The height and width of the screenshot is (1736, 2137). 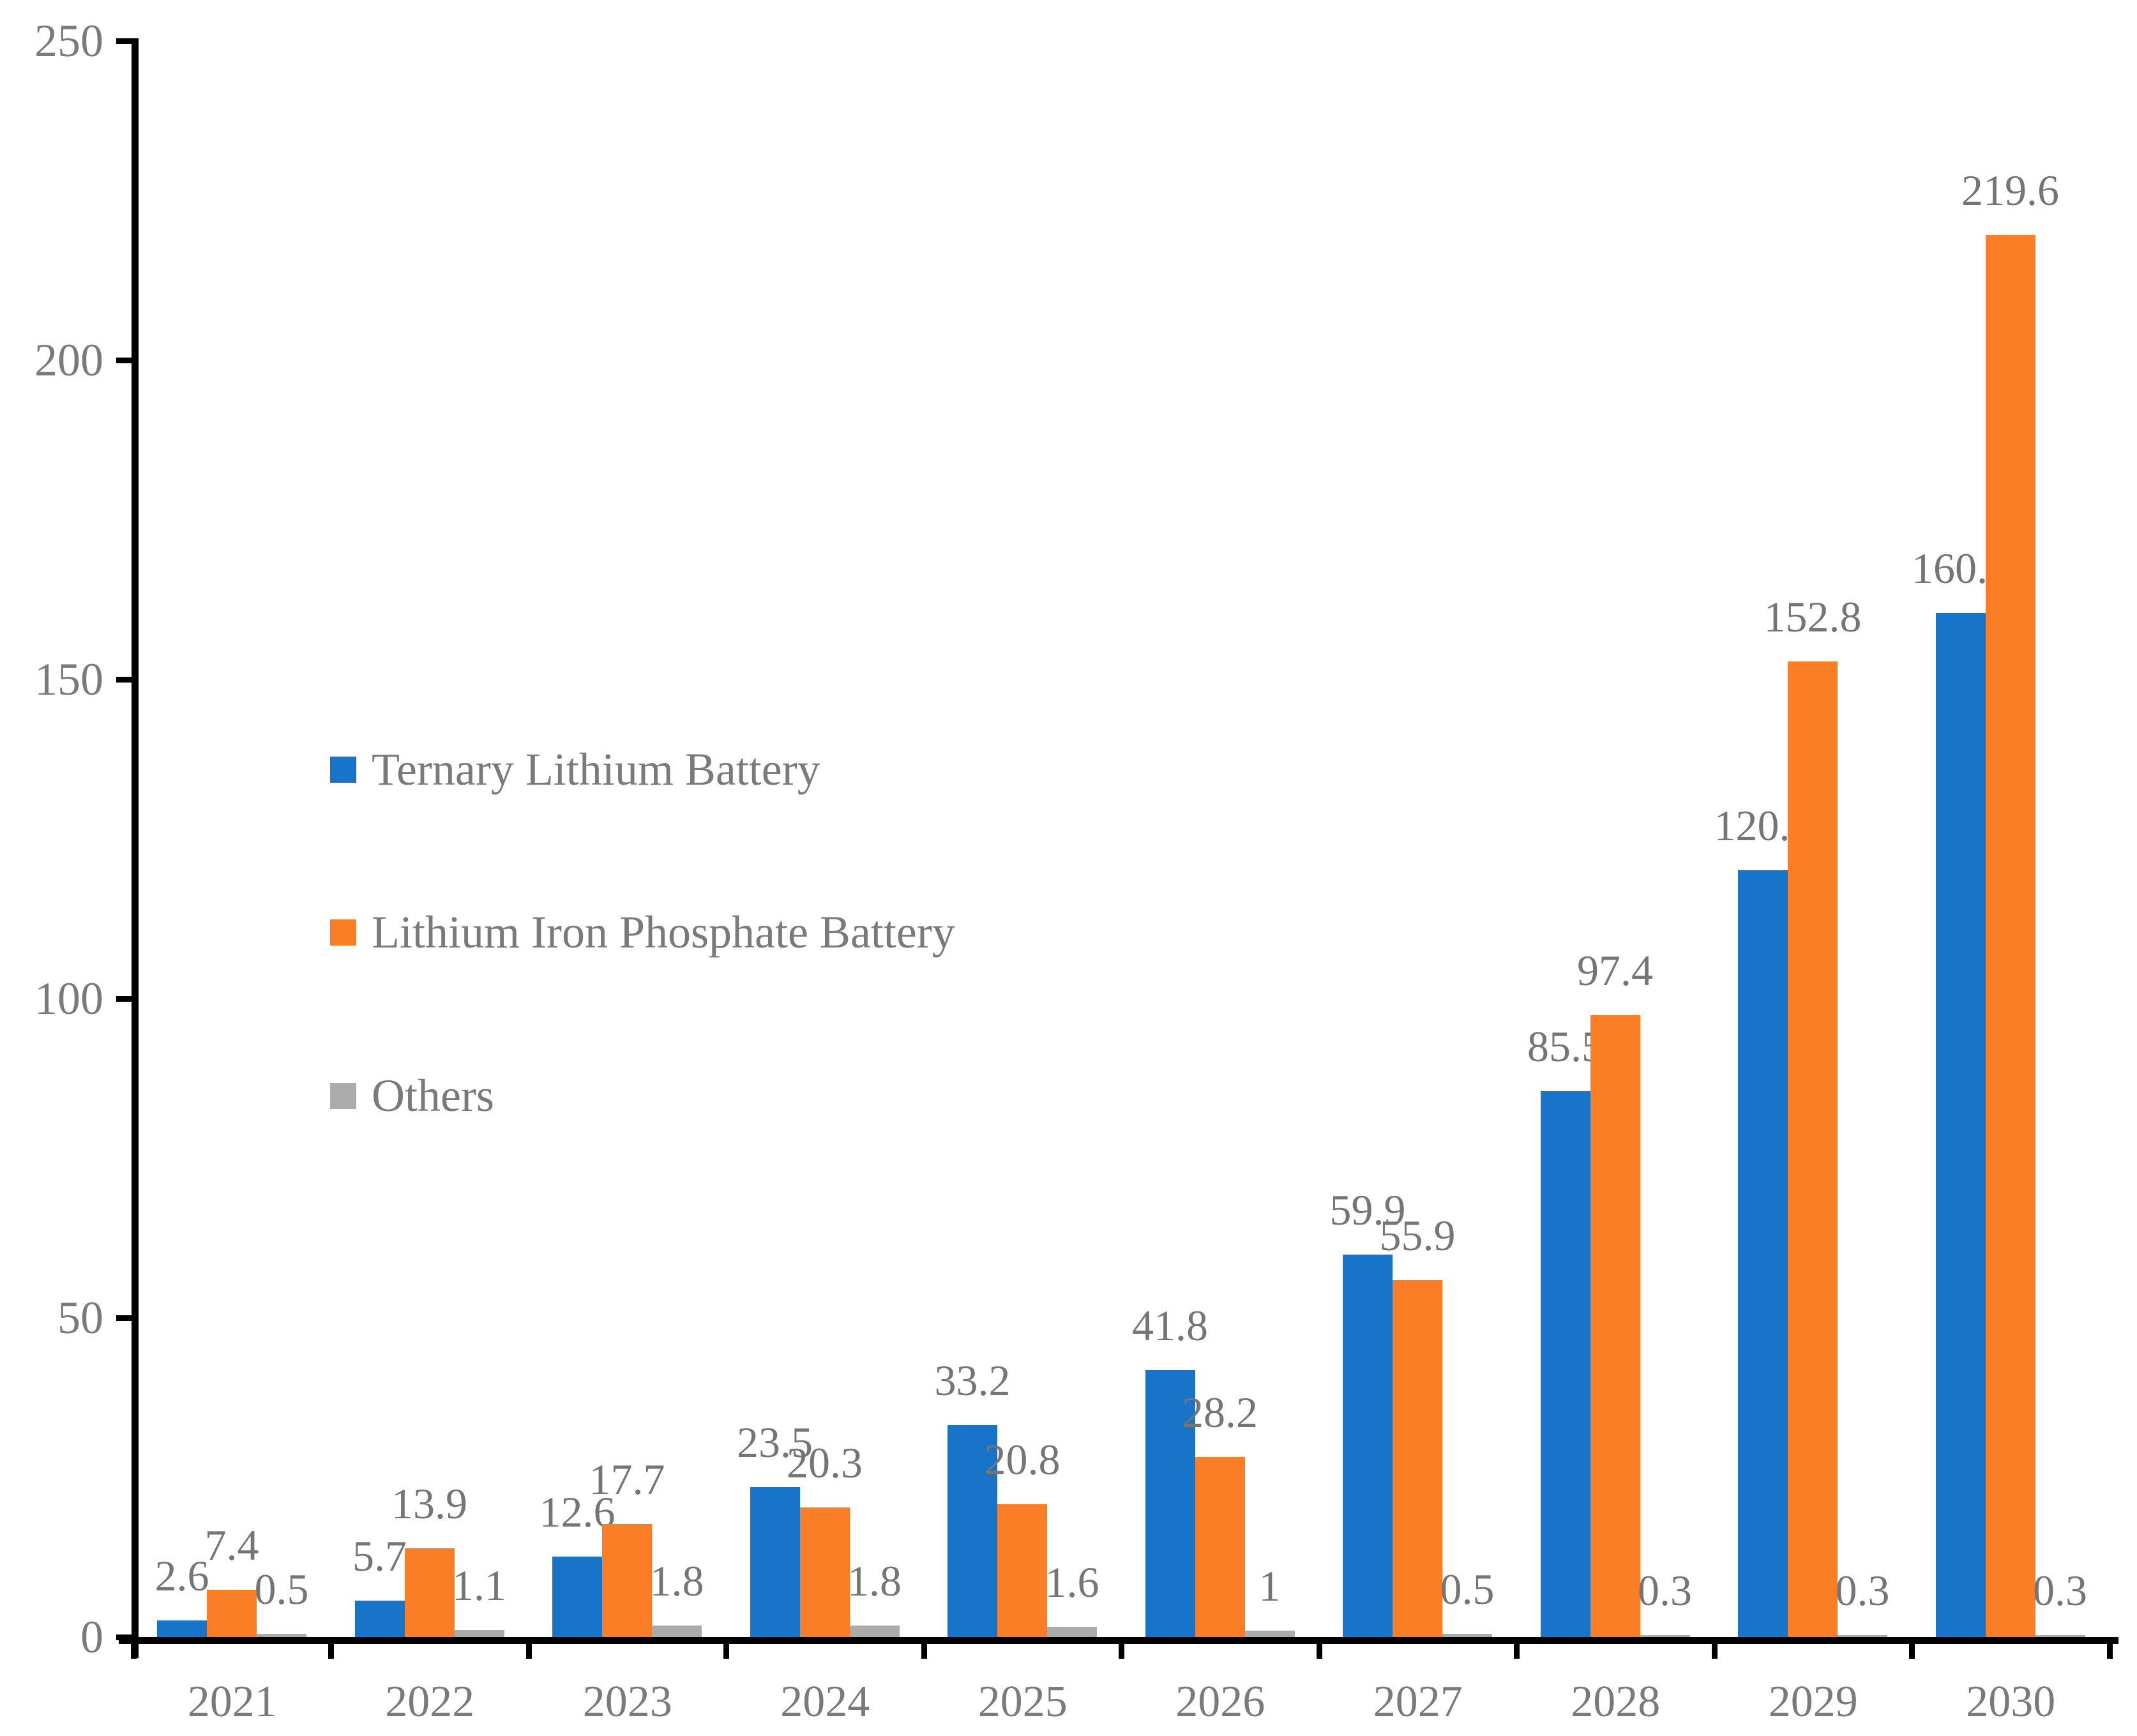 I want to click on y-tick-label: 250, so click(x=68, y=40).